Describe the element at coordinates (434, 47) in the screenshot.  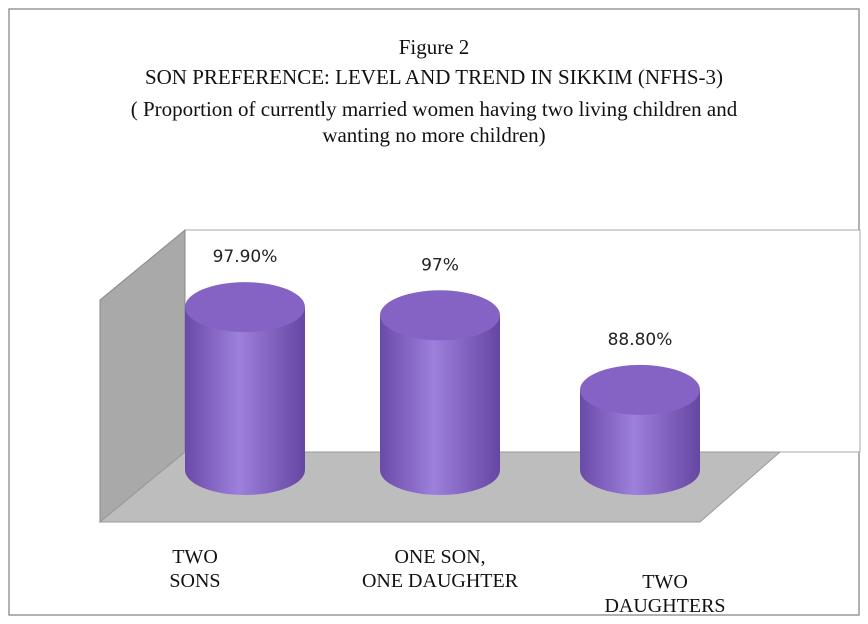
I see `chart-title: Figure 2` at that location.